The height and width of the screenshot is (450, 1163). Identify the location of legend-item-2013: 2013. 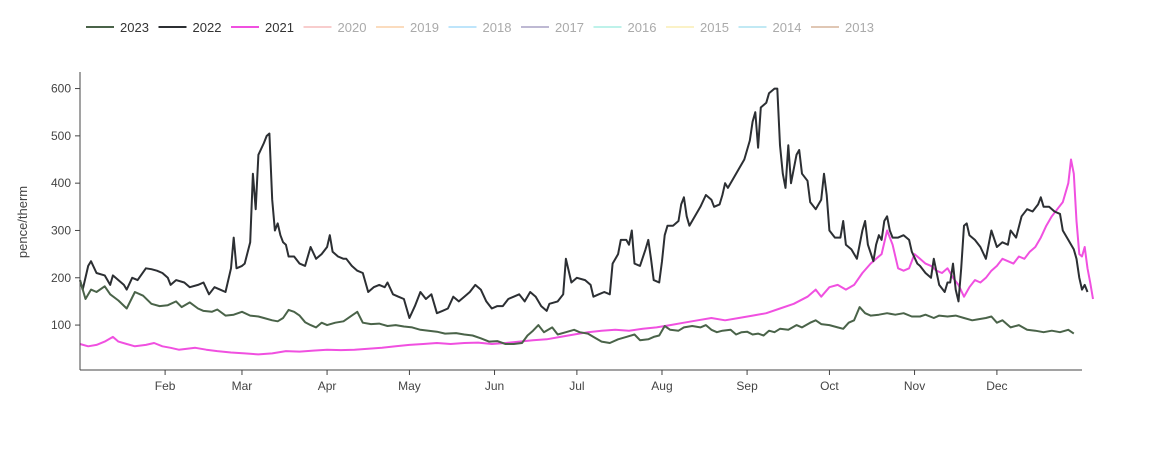
(842, 27).